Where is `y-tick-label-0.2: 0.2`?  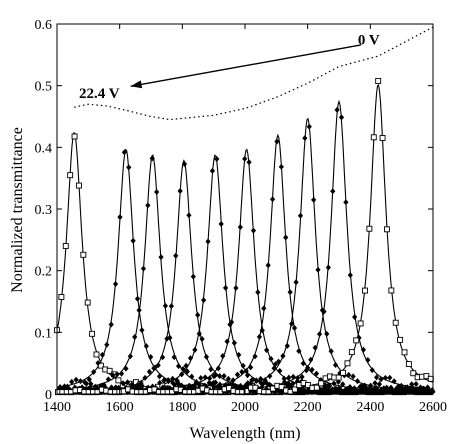
y-tick-label-0.2: 0.2 is located at coordinates (44, 272).